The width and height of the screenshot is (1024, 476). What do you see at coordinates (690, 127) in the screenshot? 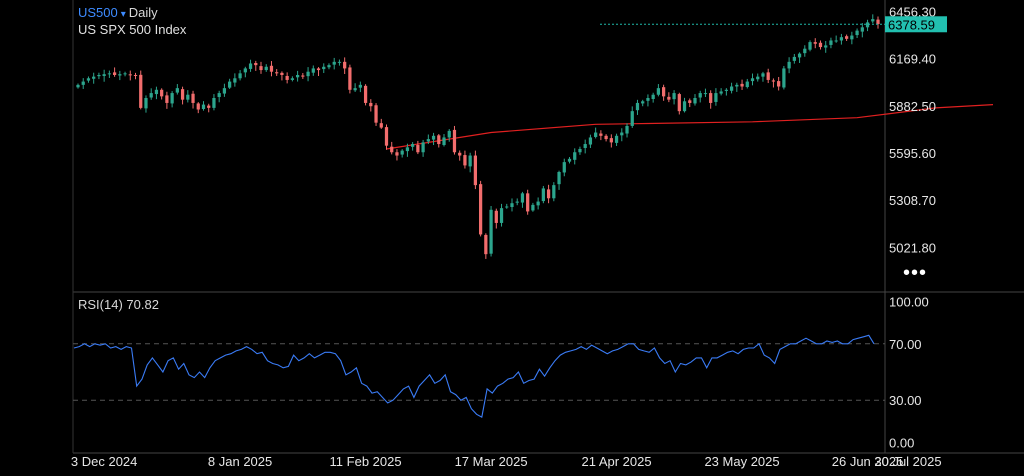
I see `ma-line` at bounding box center [690, 127].